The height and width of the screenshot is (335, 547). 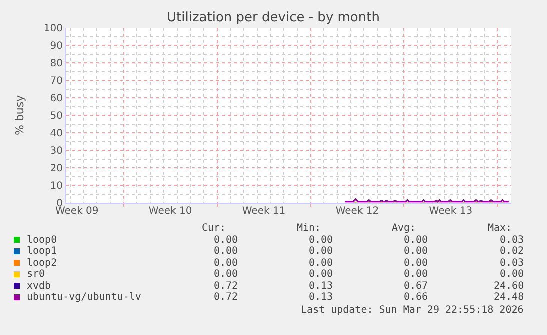 I want to click on text: 24.60, so click(x=509, y=286).